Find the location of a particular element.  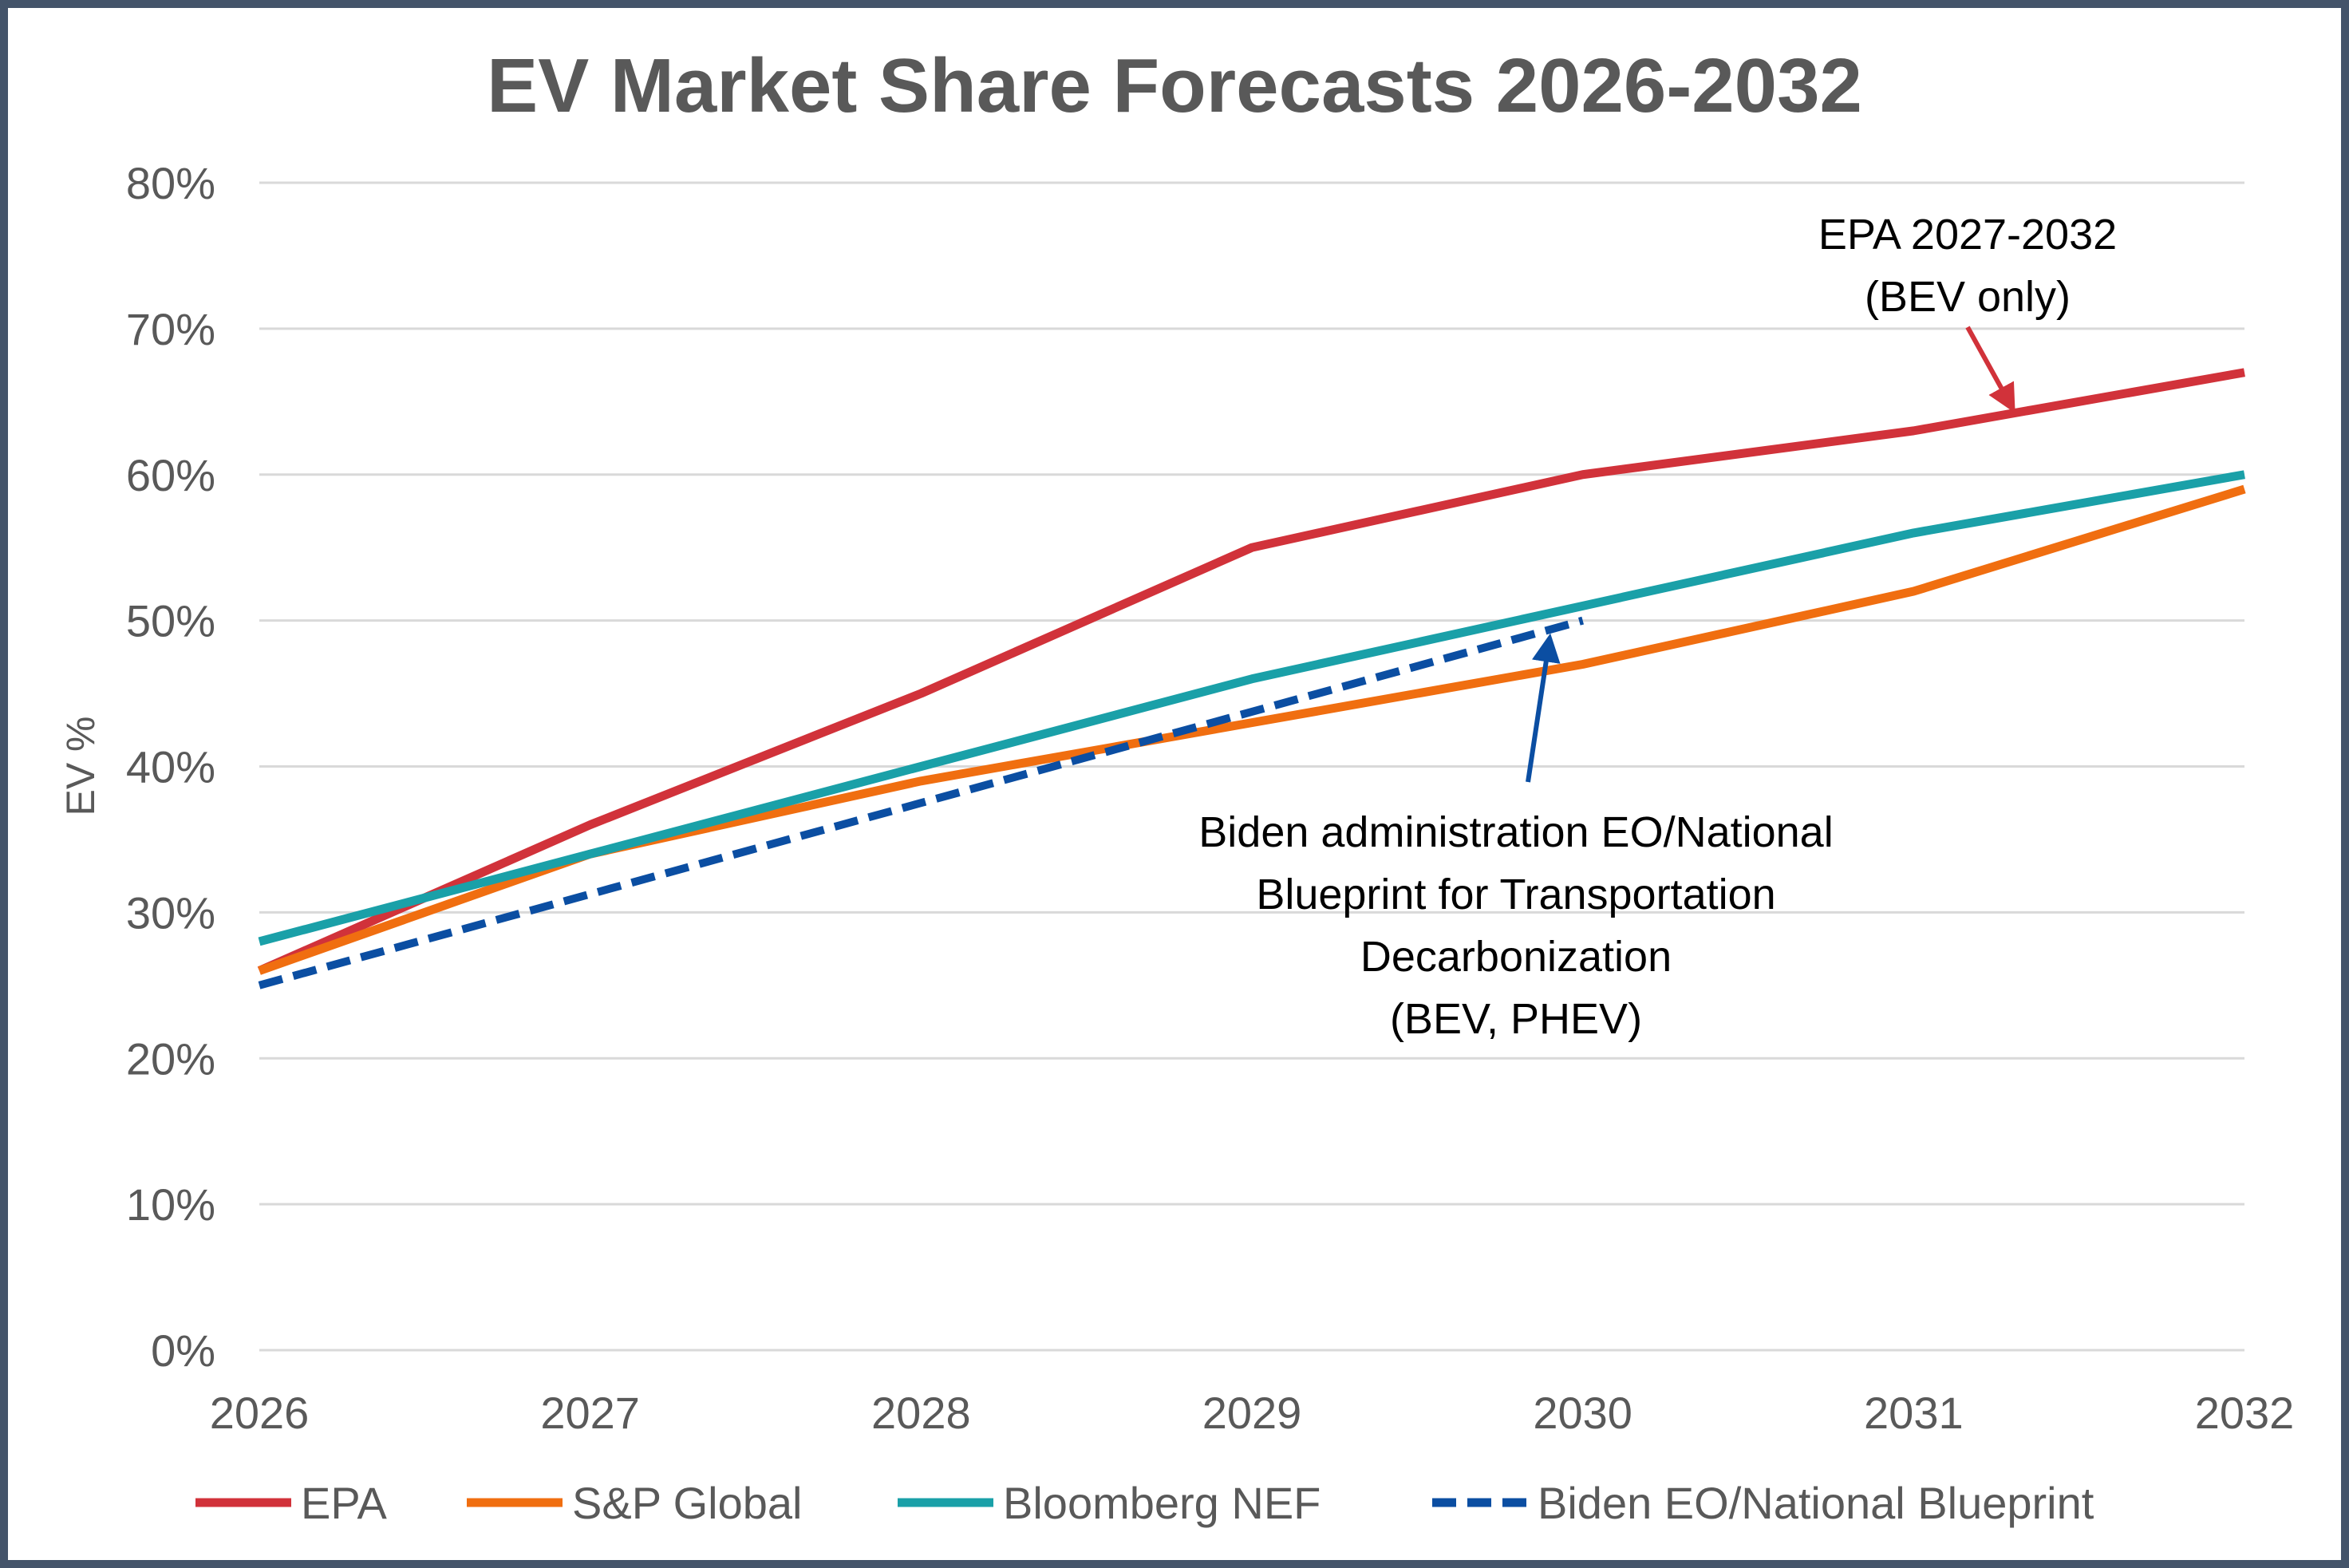

x-tick-label: 2028 is located at coordinates (921, 1413).